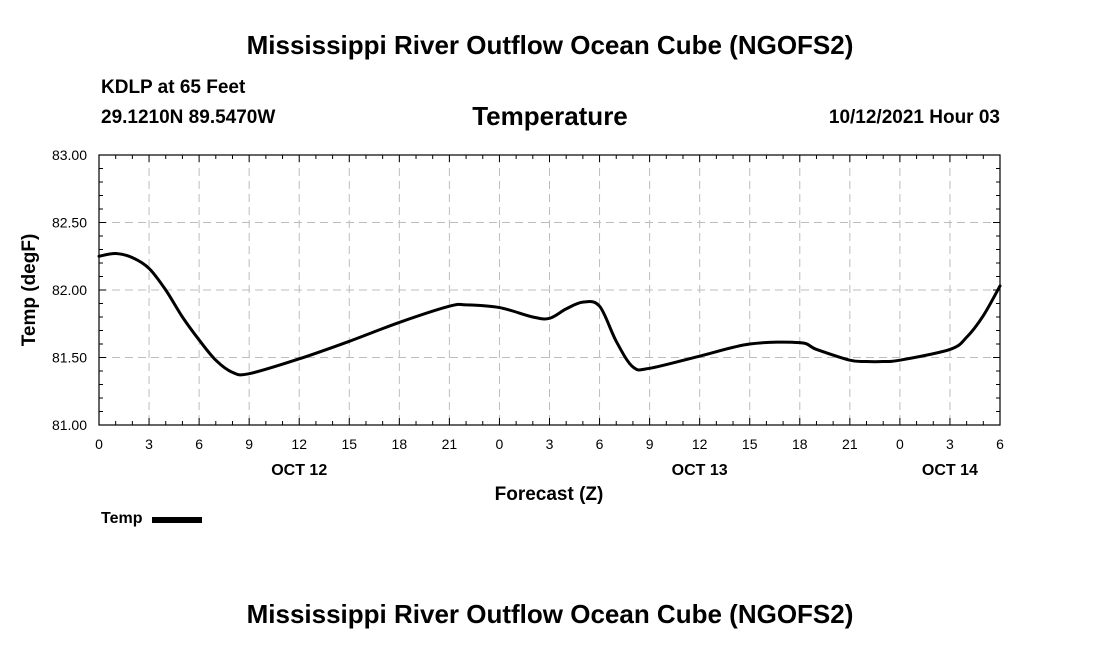 This screenshot has height=650, width=1100. I want to click on day-label: OCT 12, so click(299, 470).